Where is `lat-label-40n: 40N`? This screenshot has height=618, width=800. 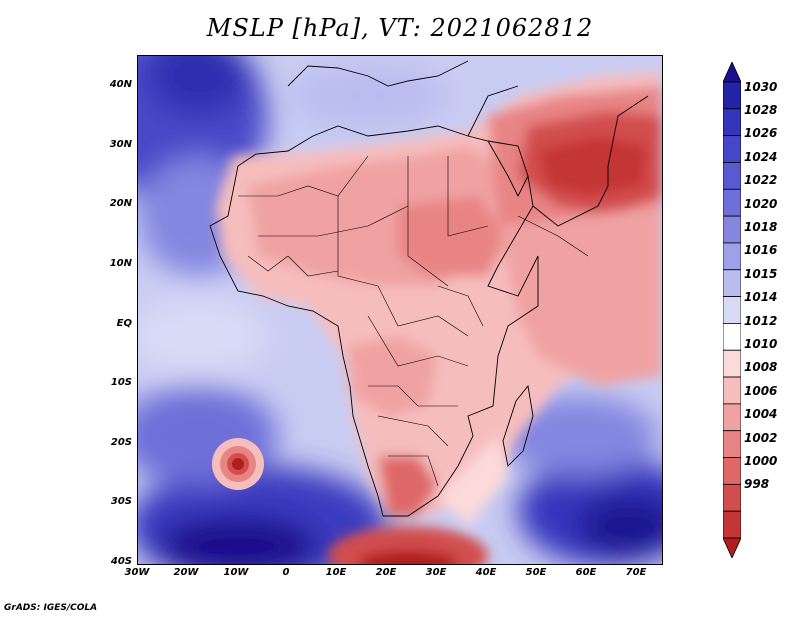 lat-label-40n: 40N is located at coordinates (120, 84).